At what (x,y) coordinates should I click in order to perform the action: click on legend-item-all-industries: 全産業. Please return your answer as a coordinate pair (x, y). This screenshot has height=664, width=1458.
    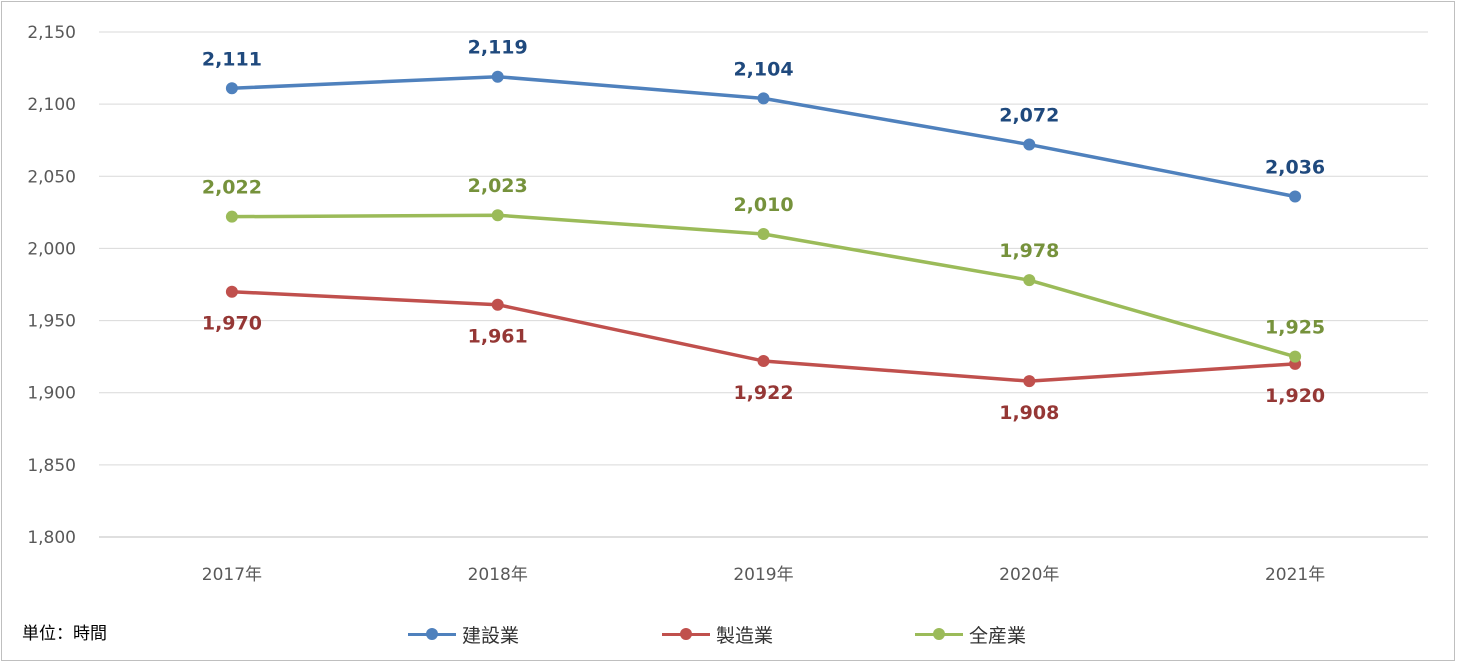
    Looking at the image, I should click on (970, 634).